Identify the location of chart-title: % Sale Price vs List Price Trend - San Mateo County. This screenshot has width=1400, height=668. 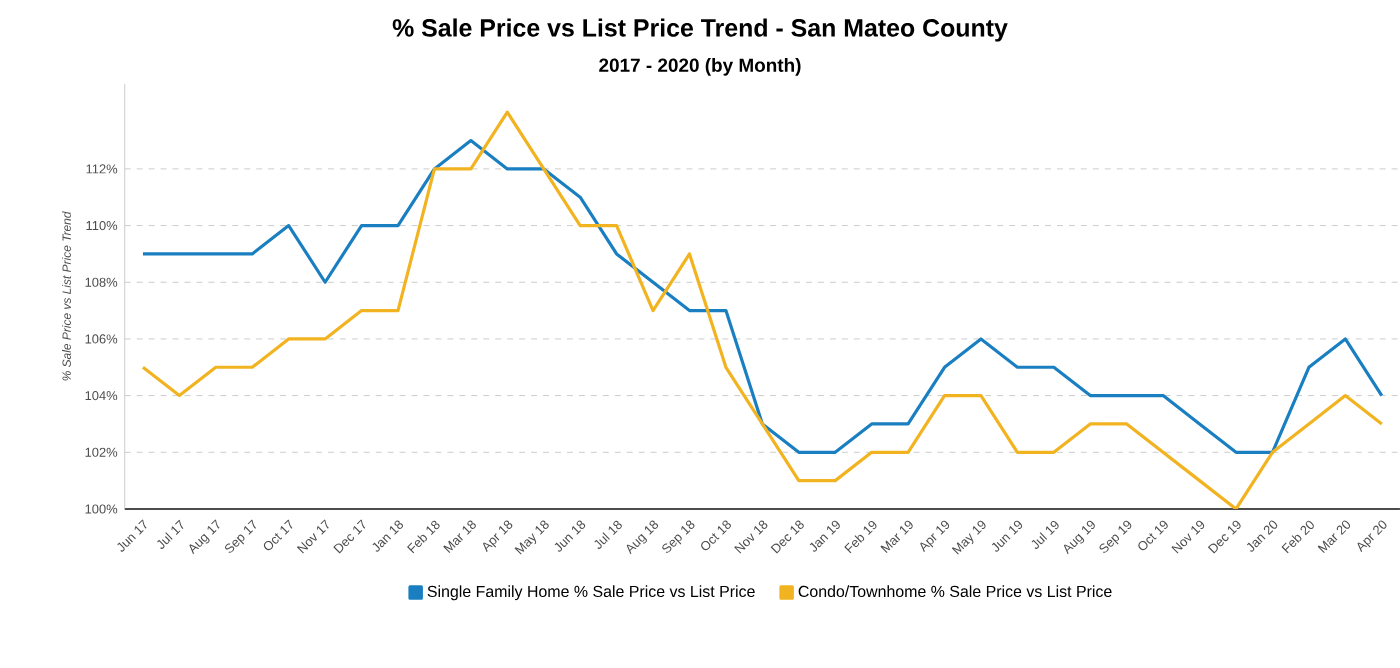
(700, 30).